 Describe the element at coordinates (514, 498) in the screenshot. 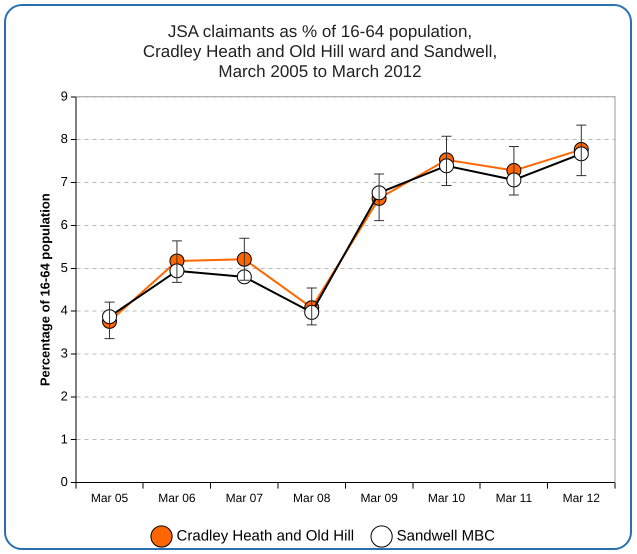

I see `x-tick-label: Mar 11` at that location.